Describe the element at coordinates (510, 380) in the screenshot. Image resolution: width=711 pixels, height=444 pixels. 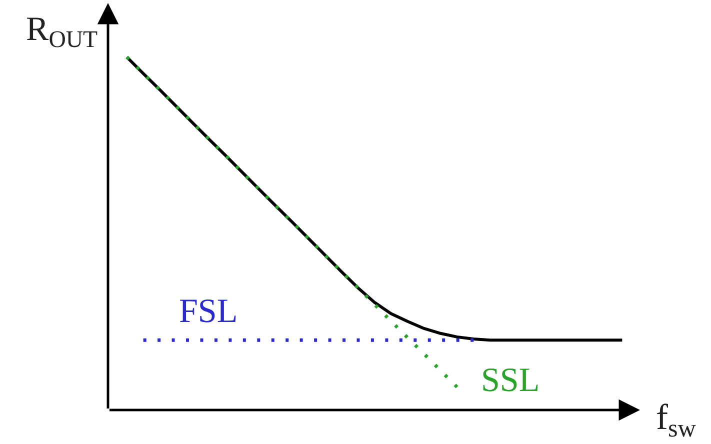
I see `series-label: SSL` at that location.